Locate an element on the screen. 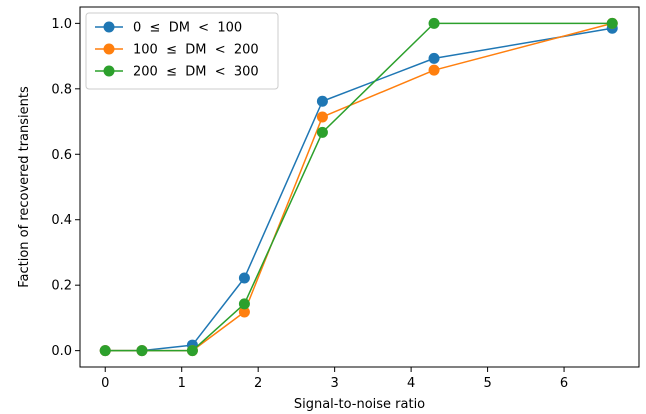 The width and height of the screenshot is (646, 414). legend-label: 200 ≤ DM < 300 is located at coordinates (196, 72).